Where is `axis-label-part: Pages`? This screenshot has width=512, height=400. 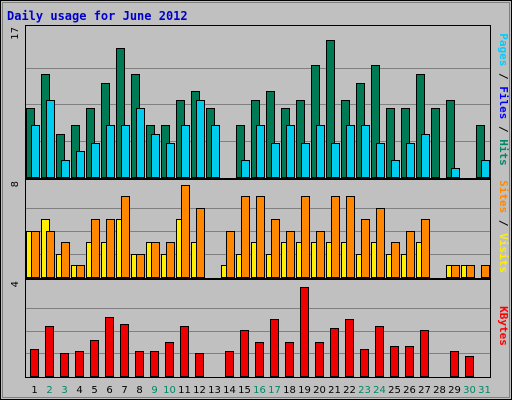 axis-label-part: Pages is located at coordinates (503, 49).